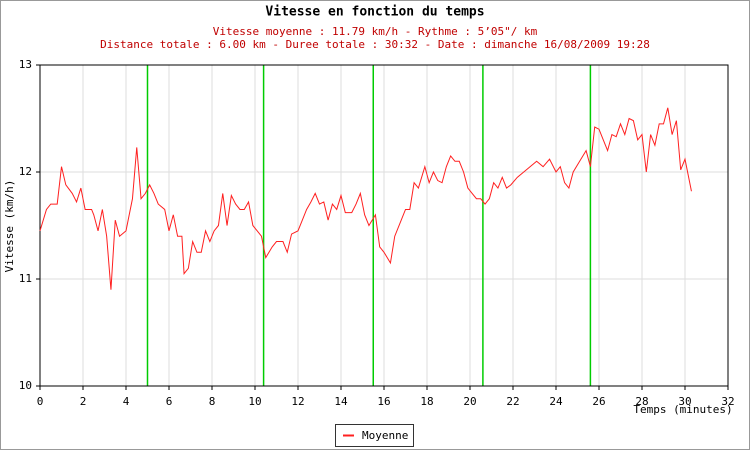 The image size is (750, 450). I want to click on x-tick-label: 32, so click(727, 401).